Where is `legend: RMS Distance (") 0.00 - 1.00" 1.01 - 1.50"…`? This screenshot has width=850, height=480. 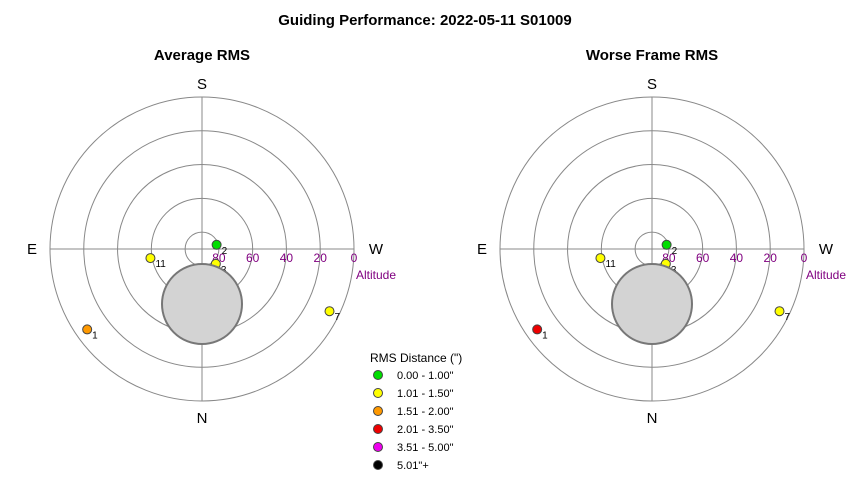 legend: RMS Distance (") 0.00 - 1.00" 1.01 - 1.50"… is located at coordinates (416, 411).